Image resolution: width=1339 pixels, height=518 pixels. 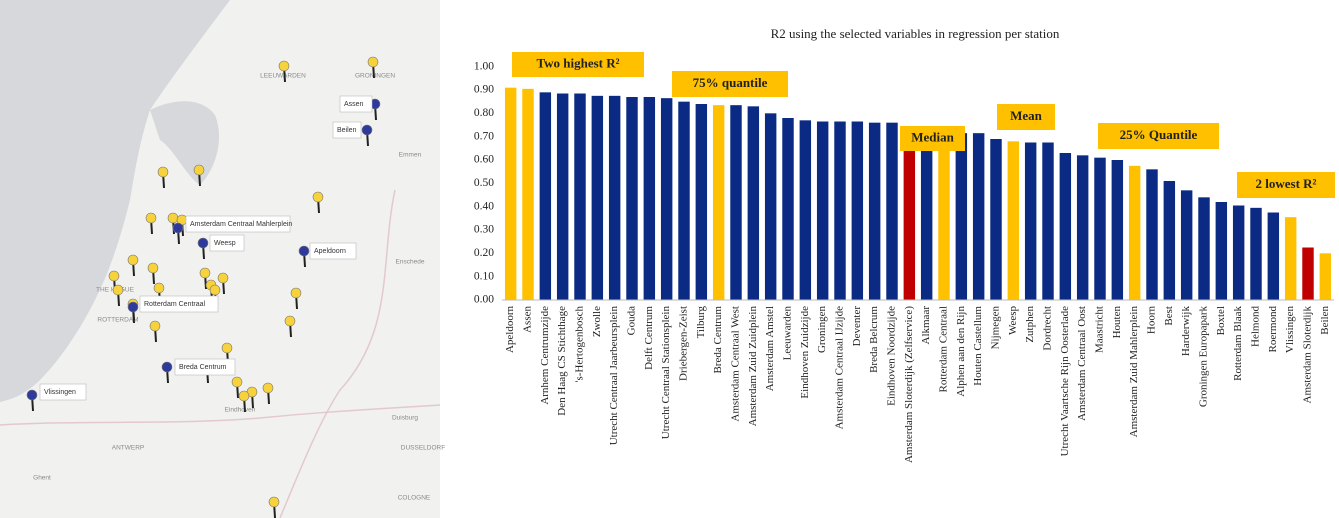 I want to click on x-tick-label: 's-Hertogenbosch, so click(x=580, y=344).